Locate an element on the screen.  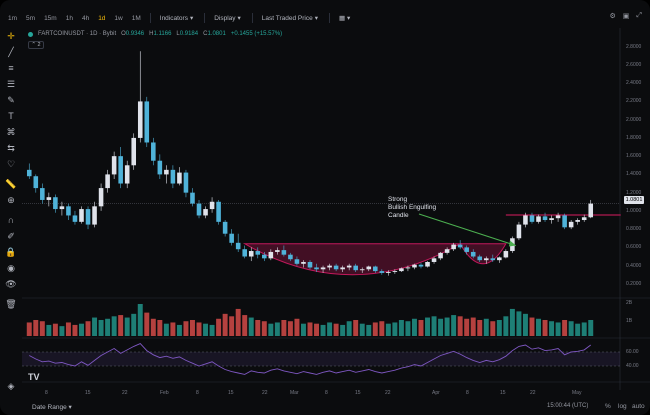
price-source-select: Last Traded Price ▾ is located at coordinates (290, 18).